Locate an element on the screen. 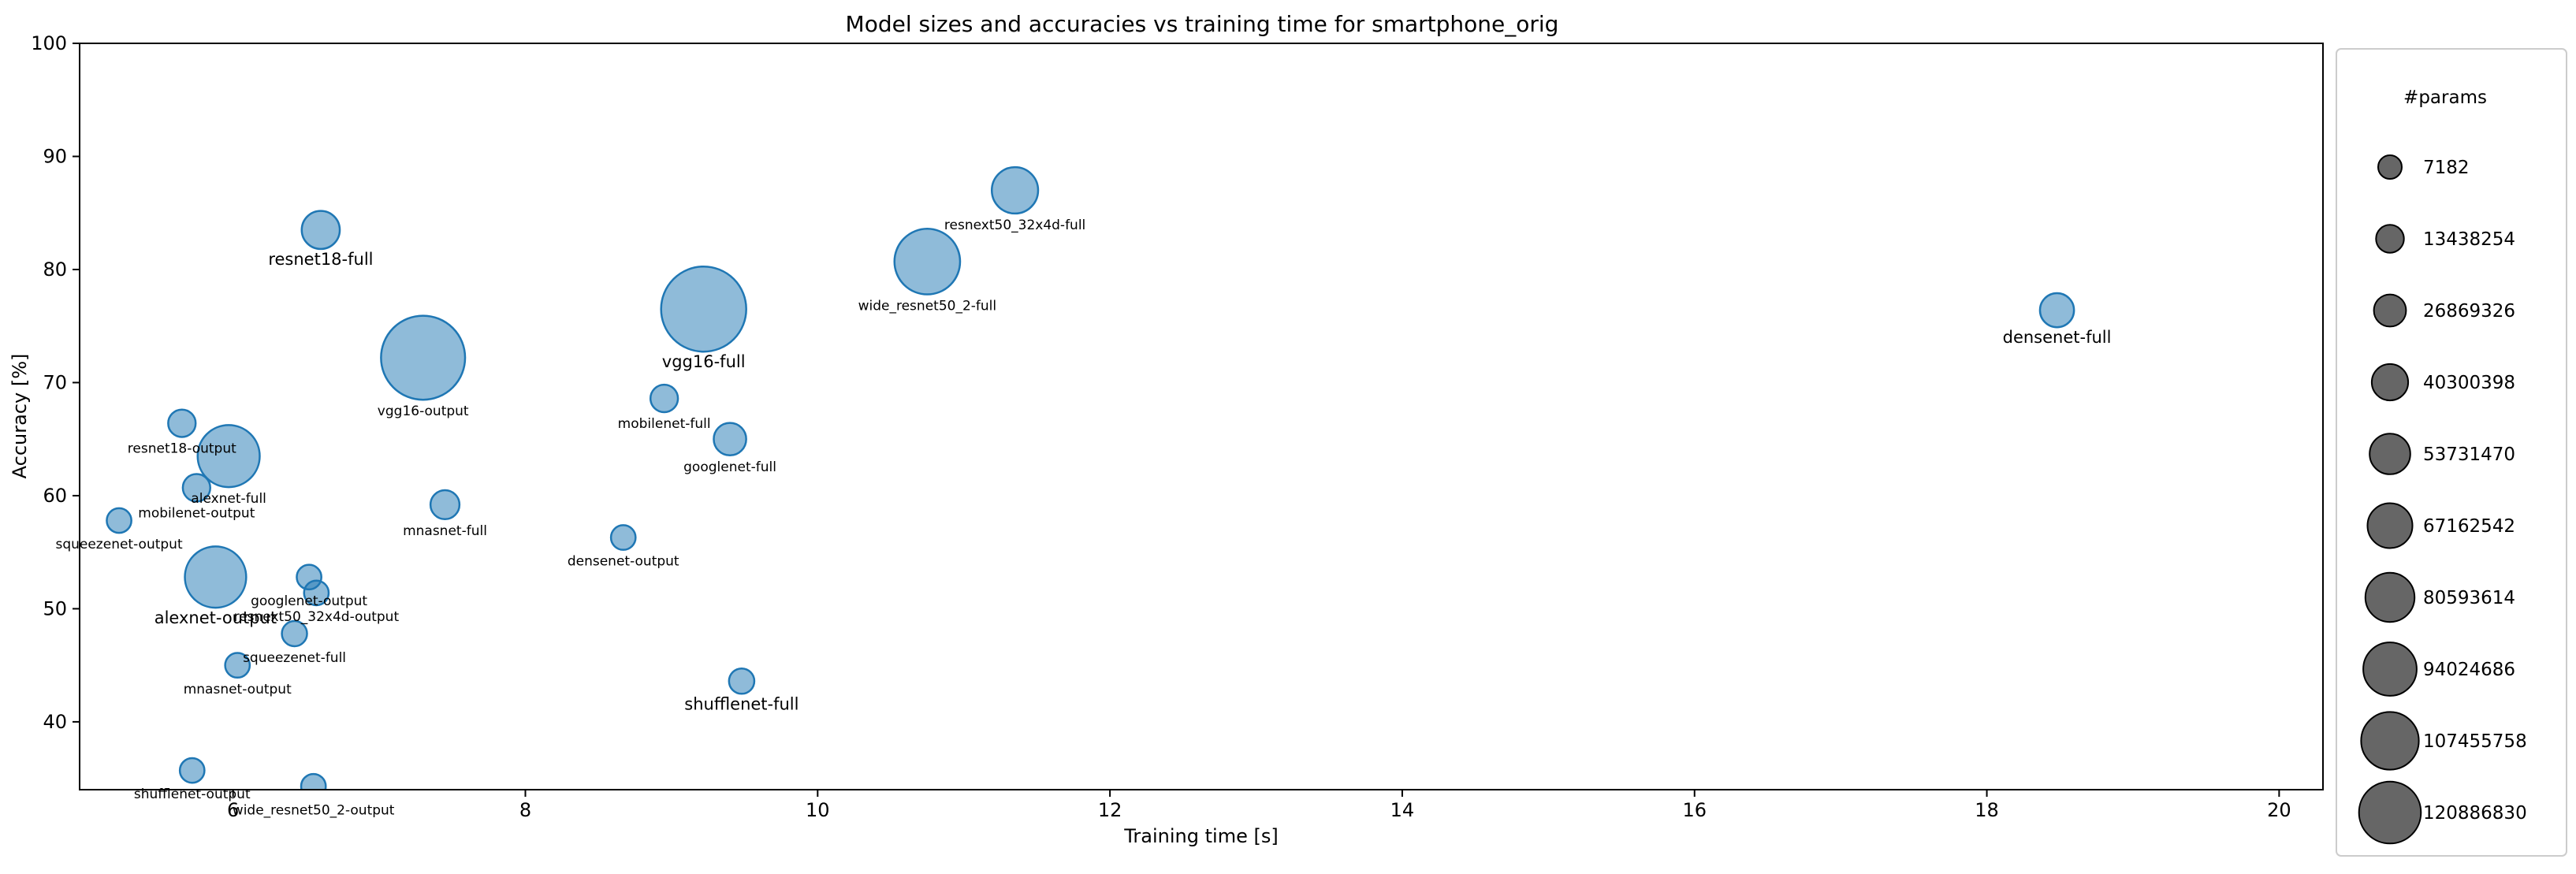 The image size is (2576, 874). x-tick-label: 18 is located at coordinates (1987, 810).